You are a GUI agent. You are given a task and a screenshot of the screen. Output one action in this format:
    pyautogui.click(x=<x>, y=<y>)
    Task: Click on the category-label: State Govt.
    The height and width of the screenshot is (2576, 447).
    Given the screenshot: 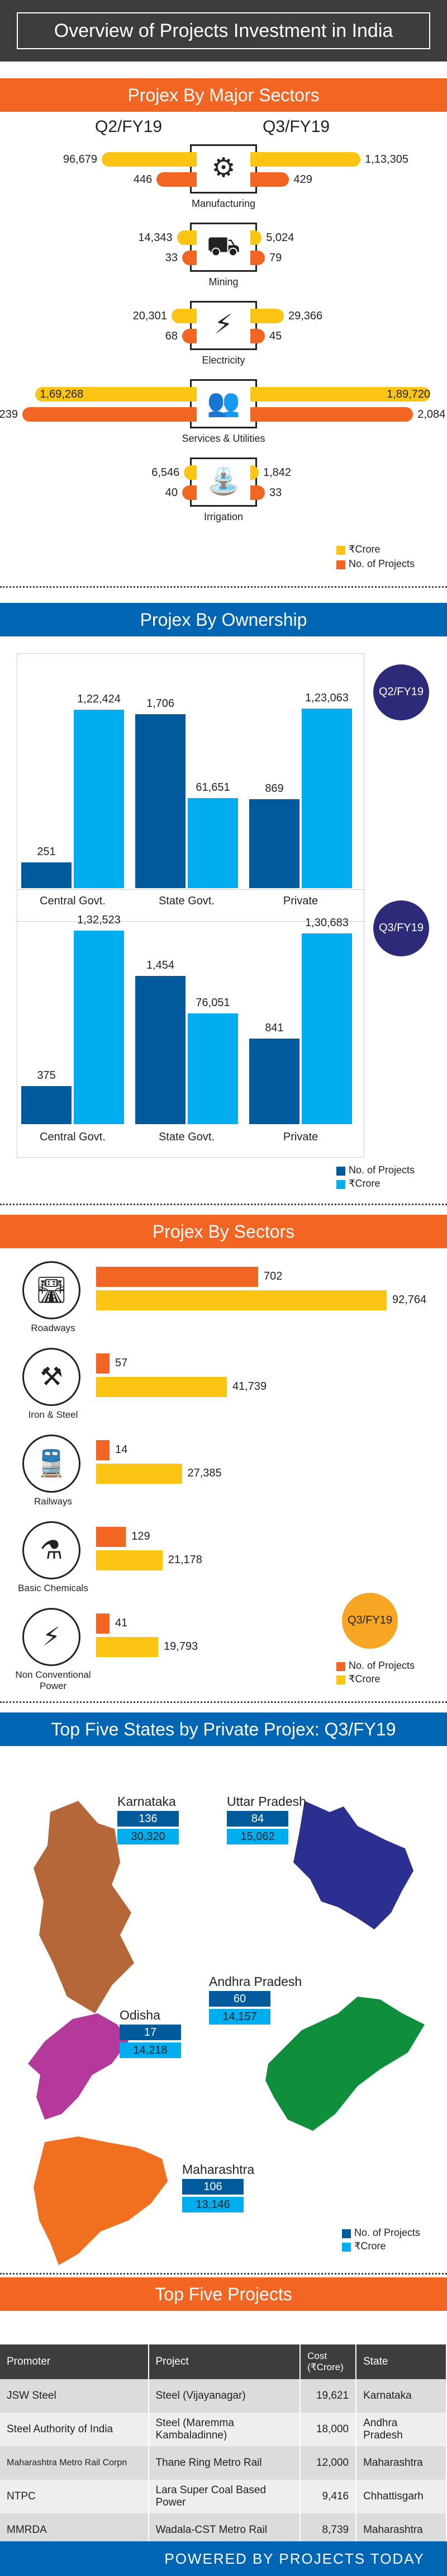 What is the action you would take?
    pyautogui.click(x=186, y=901)
    